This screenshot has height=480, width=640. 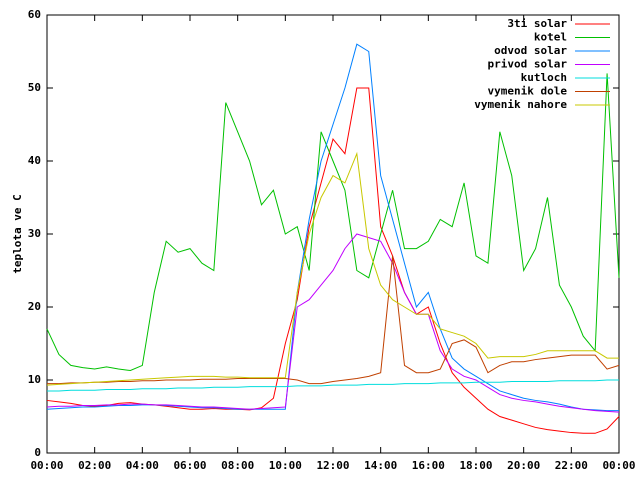 I want to click on y-axis-label: teplota ve C, so click(x=17, y=233).